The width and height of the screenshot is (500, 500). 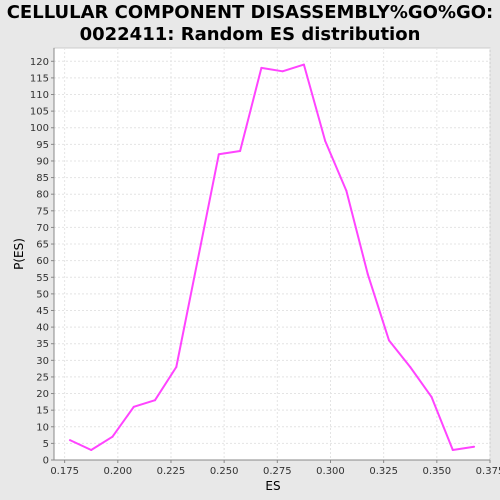 What do you see at coordinates (42, 411) in the screenshot?
I see `y-tick-label: 15` at bounding box center [42, 411].